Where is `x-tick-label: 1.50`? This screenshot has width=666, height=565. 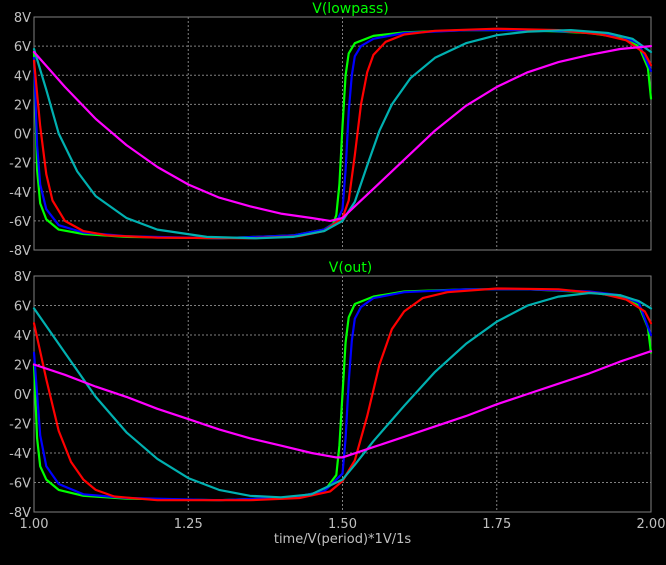
x-tick-label: 1.50 is located at coordinates (342, 524).